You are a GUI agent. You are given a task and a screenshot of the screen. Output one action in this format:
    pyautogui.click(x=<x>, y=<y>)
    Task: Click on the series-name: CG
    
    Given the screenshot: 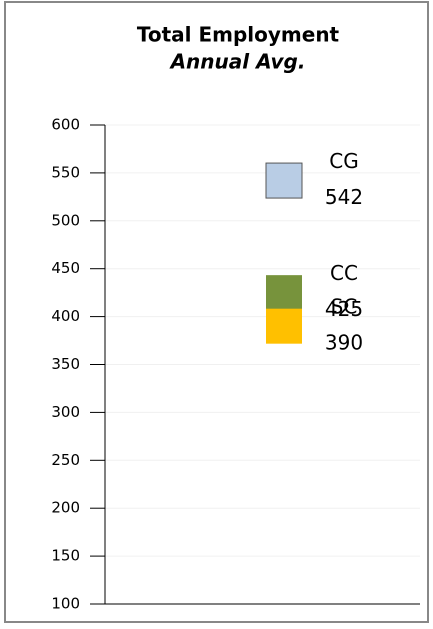 What is the action you would take?
    pyautogui.click(x=343, y=161)
    